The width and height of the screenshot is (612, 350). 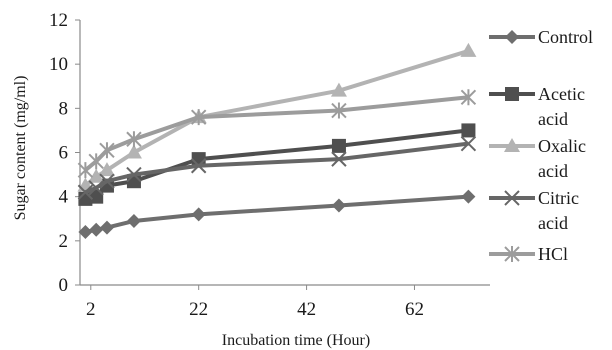 What do you see at coordinates (198, 309) in the screenshot?
I see `x-tick-label: 22` at bounding box center [198, 309].